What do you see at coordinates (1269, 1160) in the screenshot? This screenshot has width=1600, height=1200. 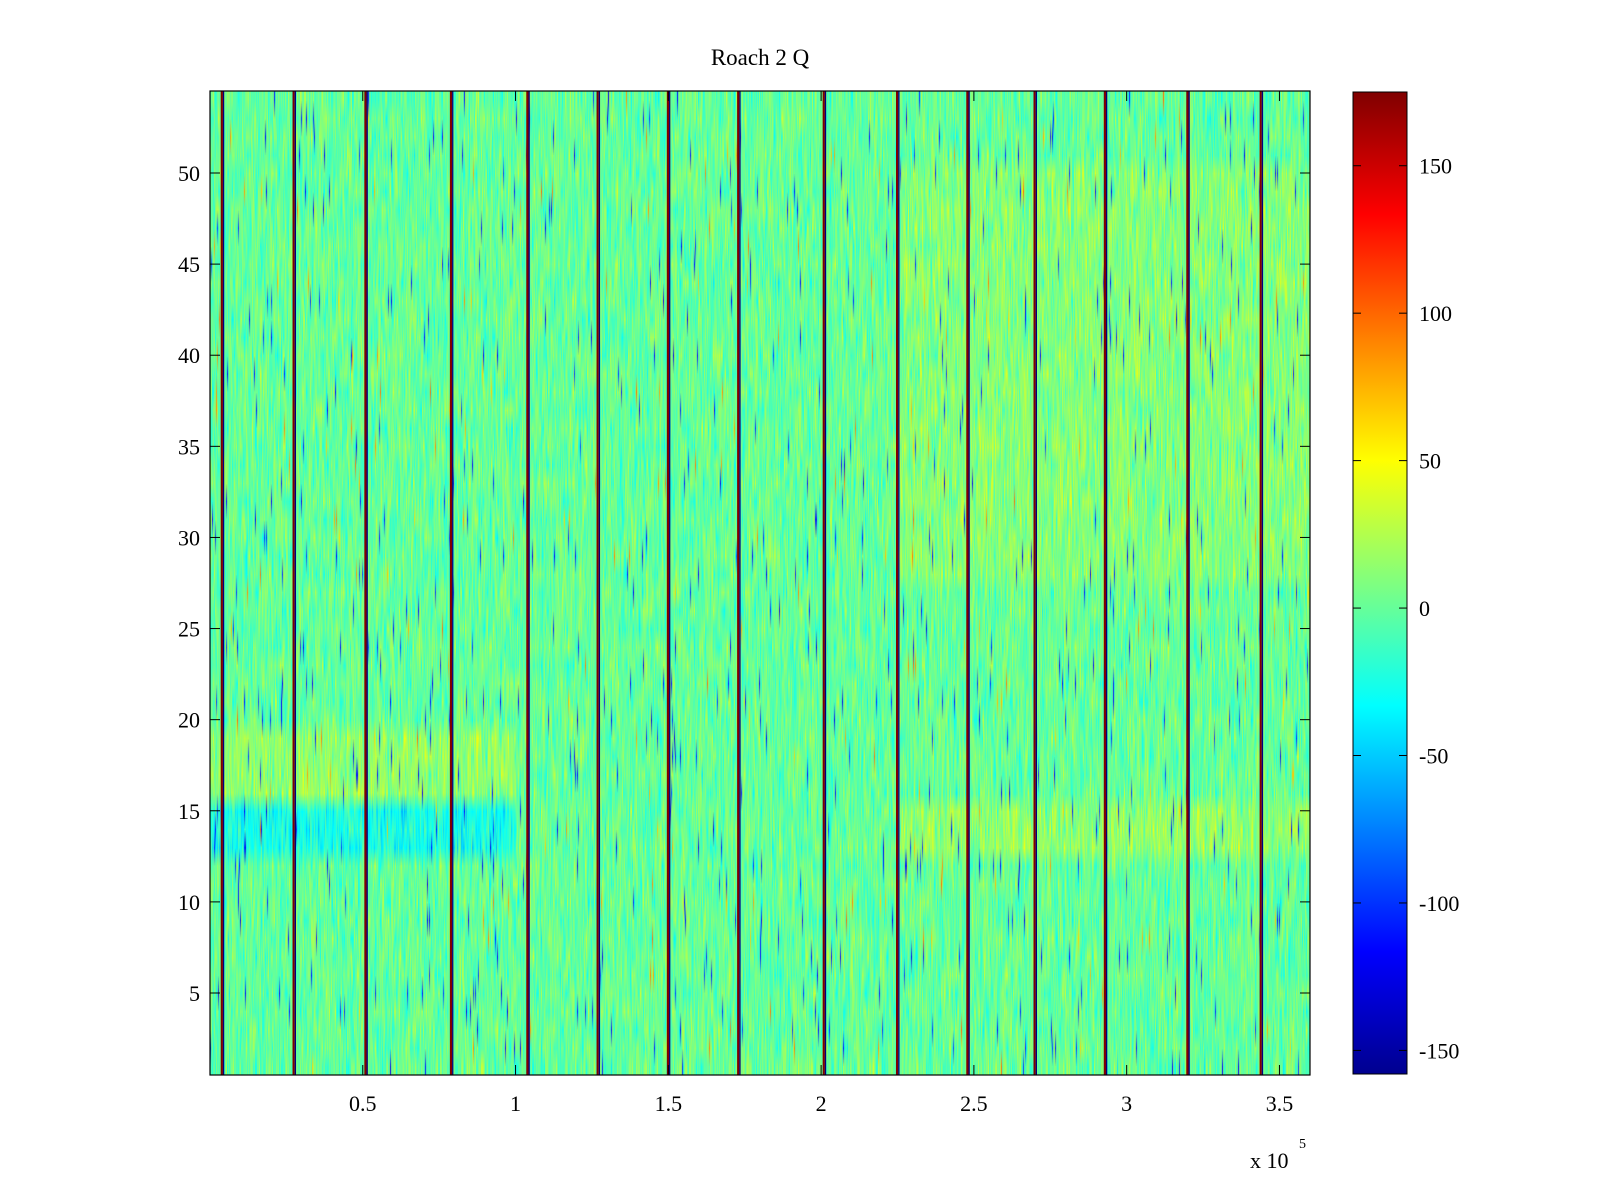 I see `x-exponent-label: x 10` at bounding box center [1269, 1160].